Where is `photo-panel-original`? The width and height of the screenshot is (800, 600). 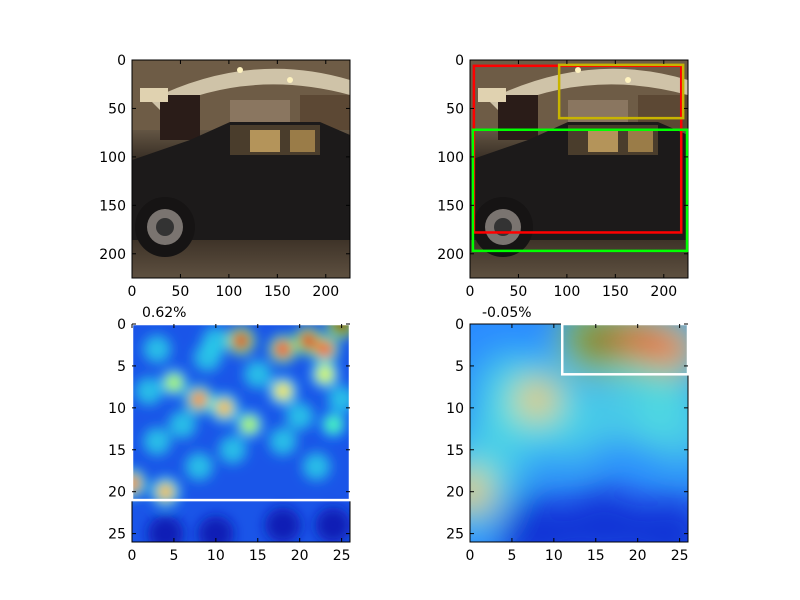
photo-panel-original is located at coordinates (241, 169).